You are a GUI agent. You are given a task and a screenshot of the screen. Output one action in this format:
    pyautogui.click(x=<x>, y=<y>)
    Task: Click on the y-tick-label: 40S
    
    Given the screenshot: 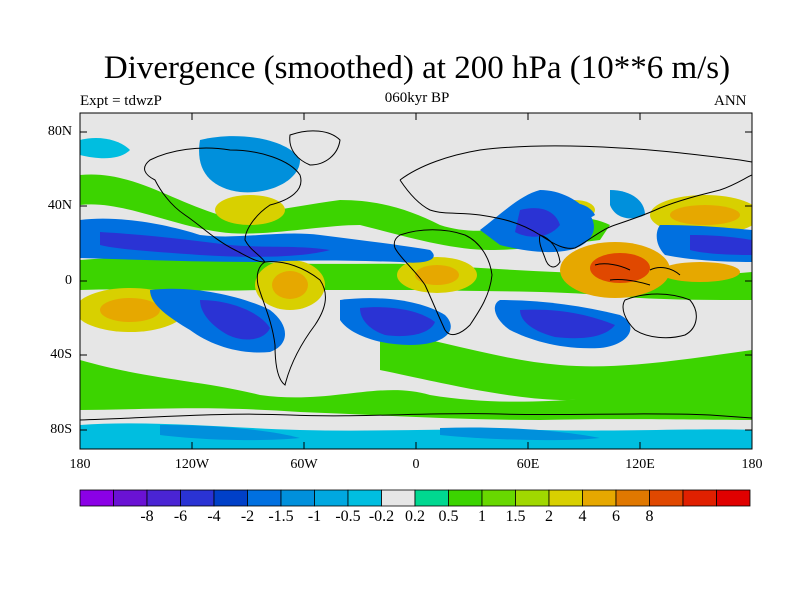 What is the action you would take?
    pyautogui.click(x=61, y=354)
    